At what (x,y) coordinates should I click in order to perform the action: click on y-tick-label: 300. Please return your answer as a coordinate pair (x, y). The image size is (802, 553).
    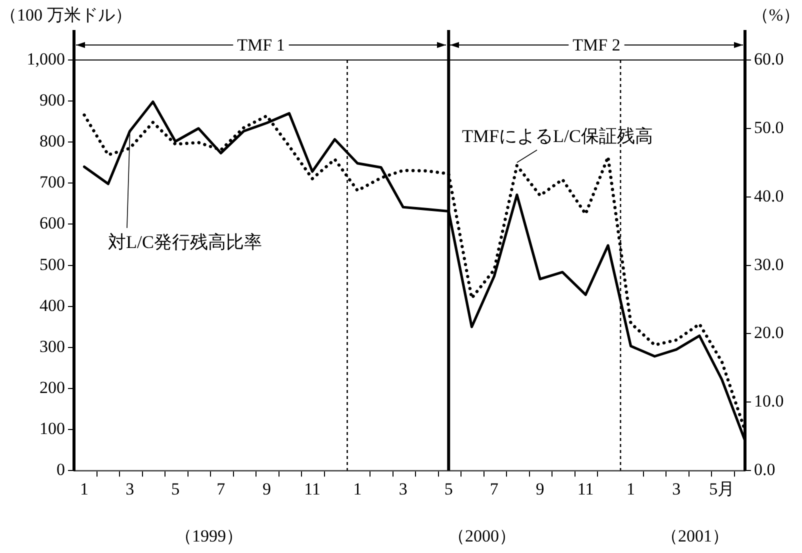
    Looking at the image, I should click on (52, 346).